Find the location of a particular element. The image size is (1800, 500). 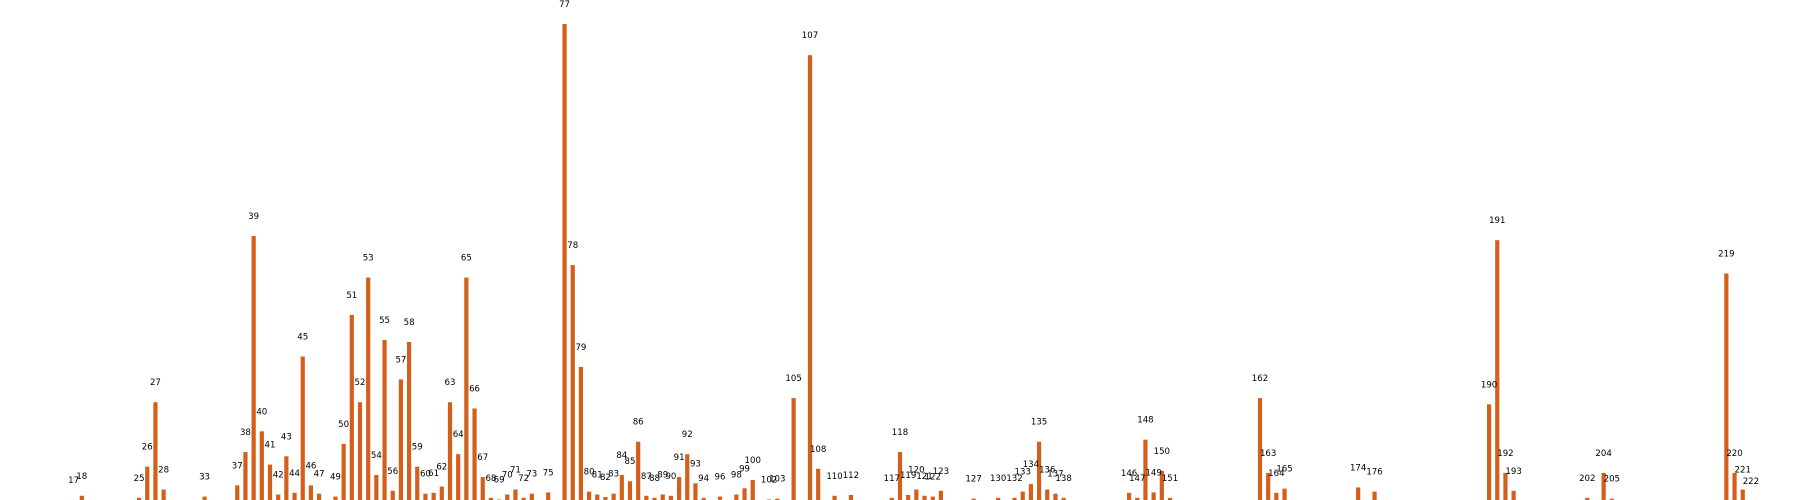

data-label-46: 46 is located at coordinates (310, 466).